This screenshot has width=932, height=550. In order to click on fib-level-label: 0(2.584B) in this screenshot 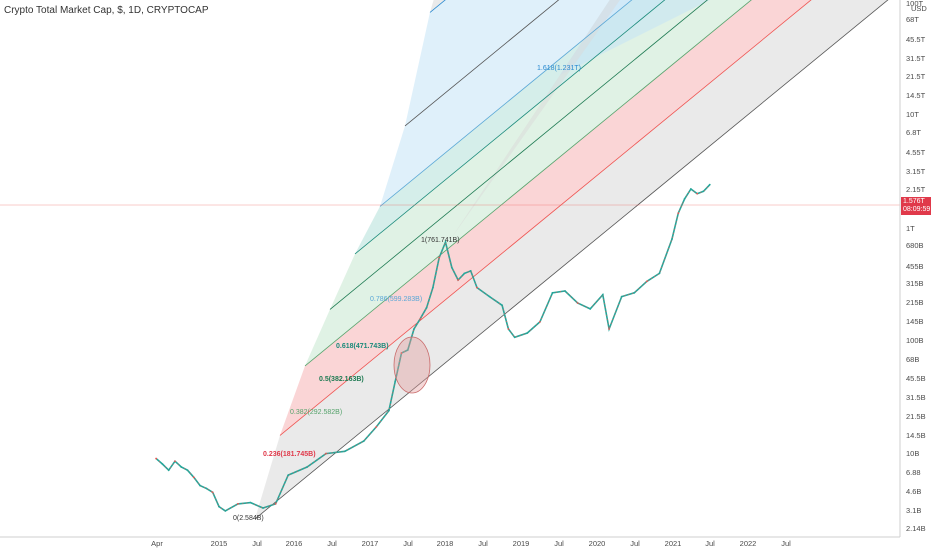, I will do `click(248, 518)`.